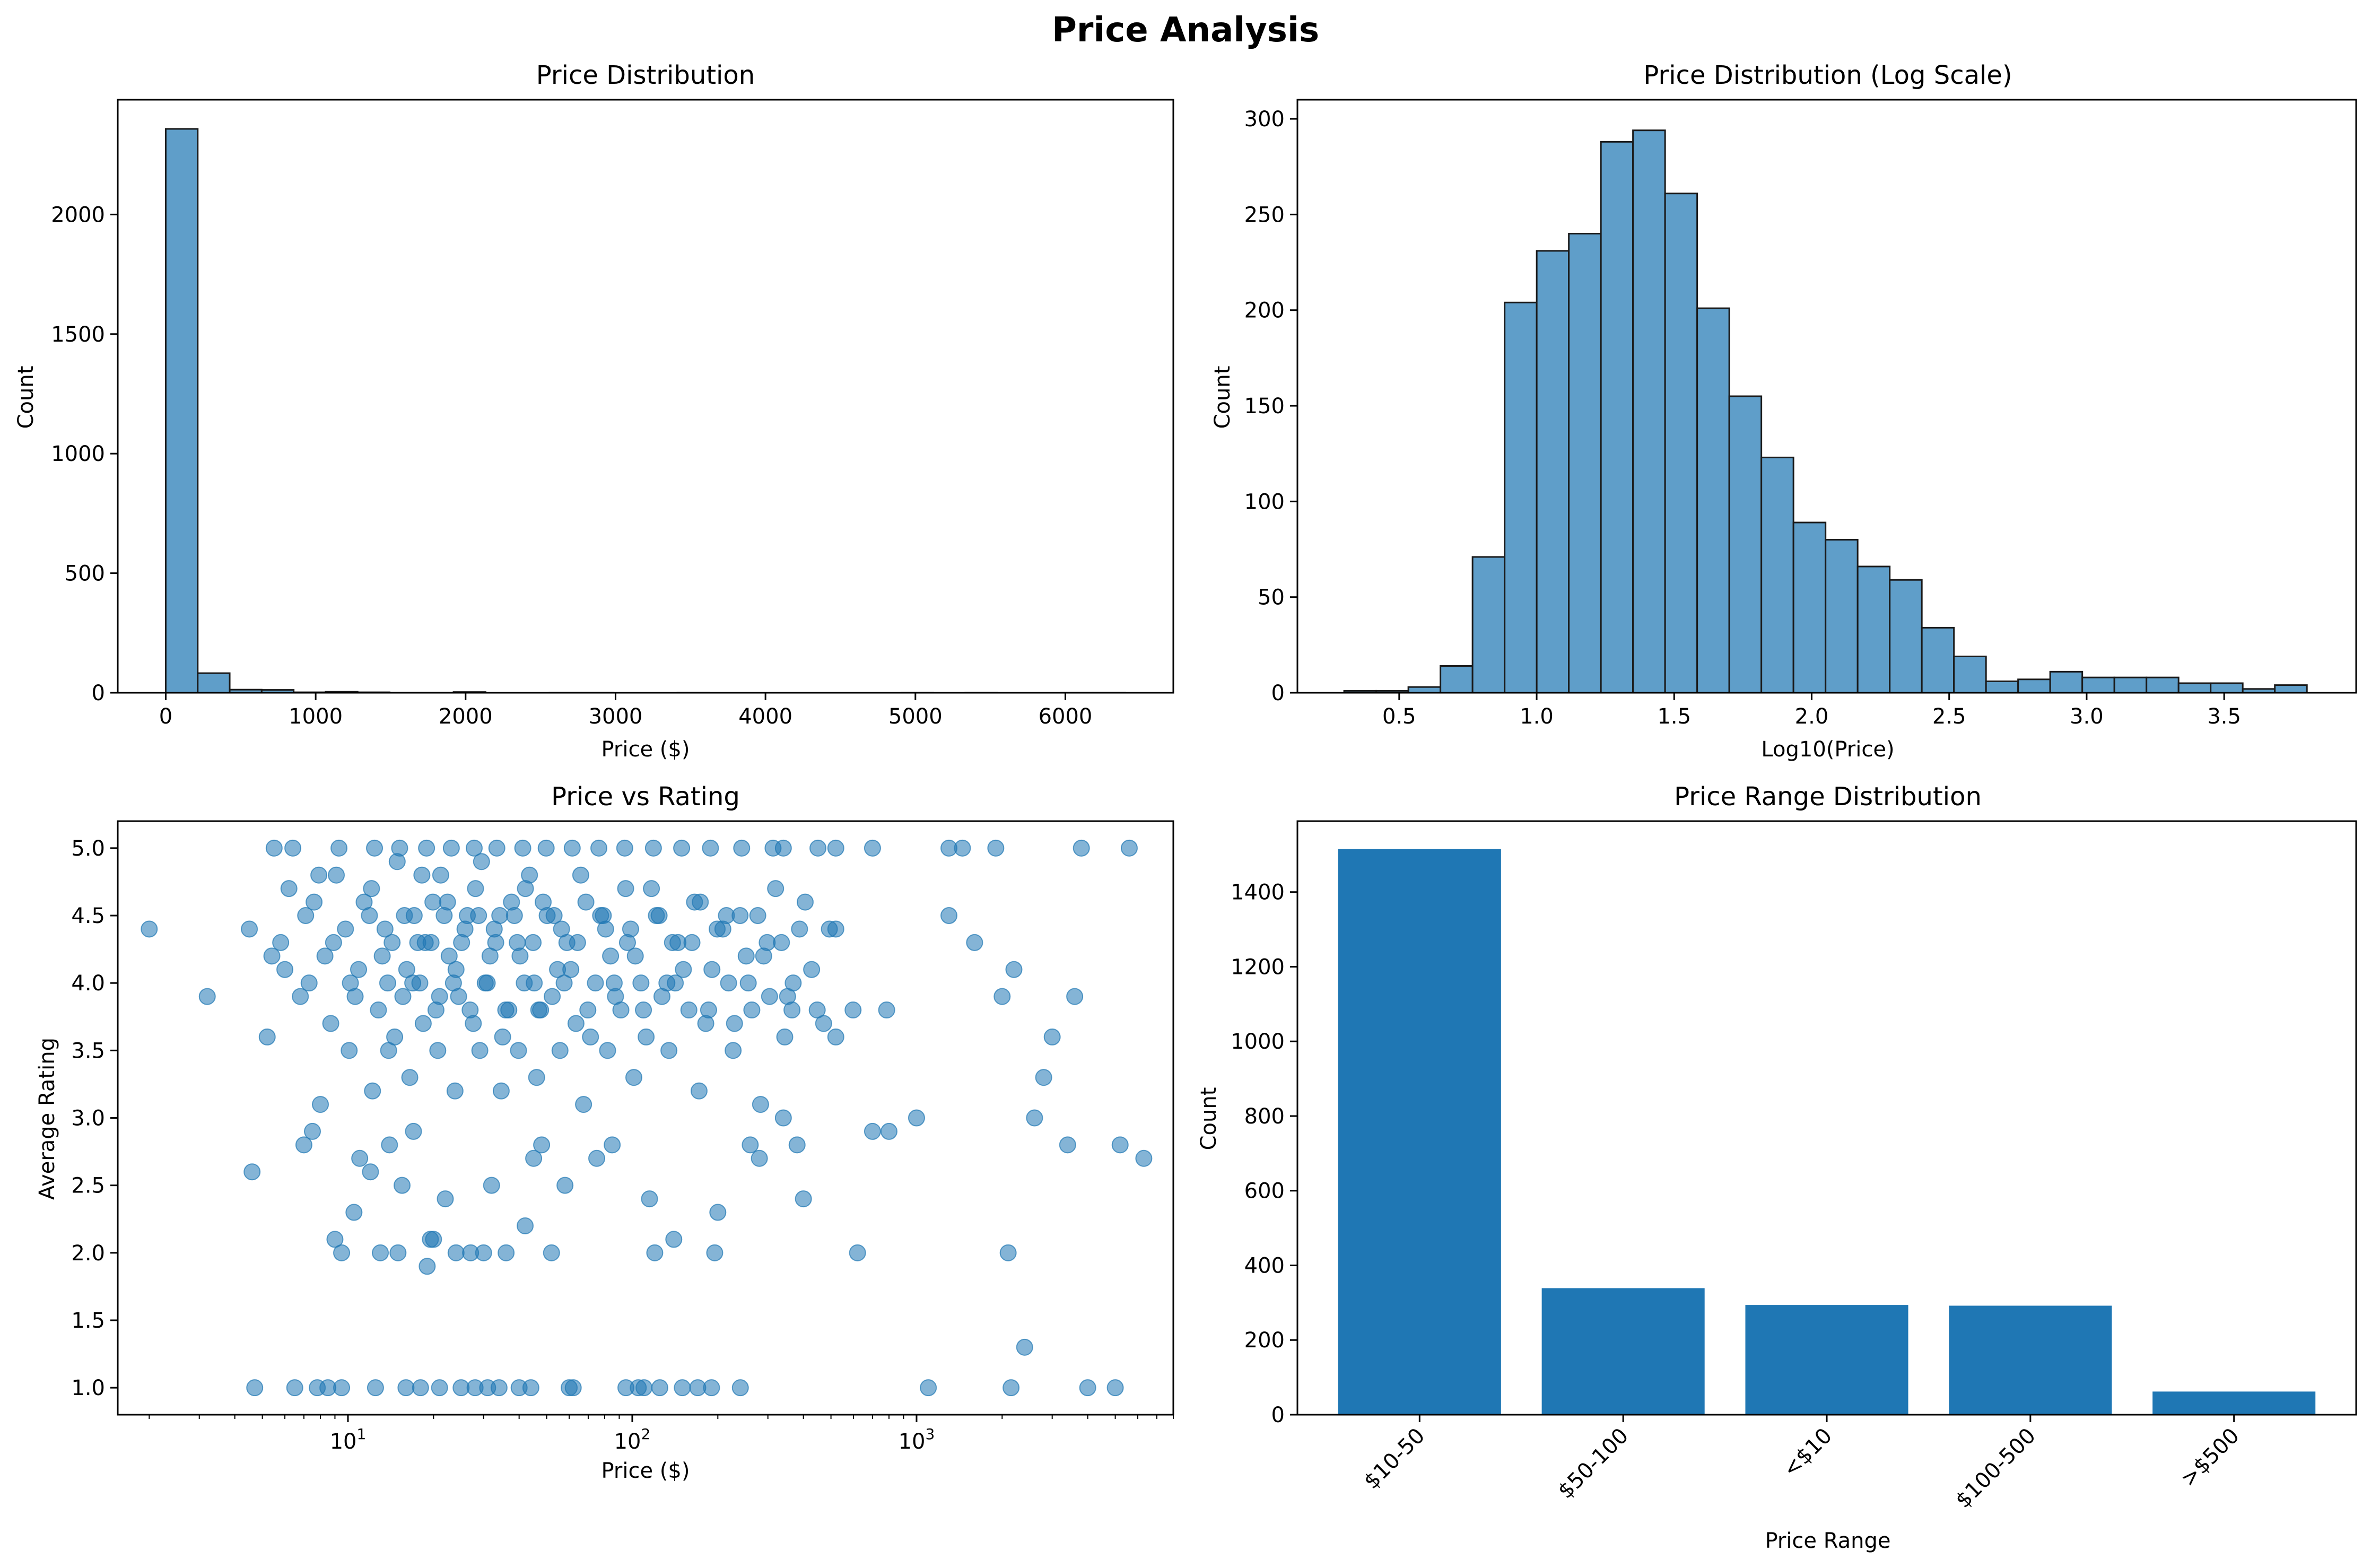  Describe the element at coordinates (1264, 1340) in the screenshot. I see `price-range-distribution-ytick-label-1: 200` at that location.